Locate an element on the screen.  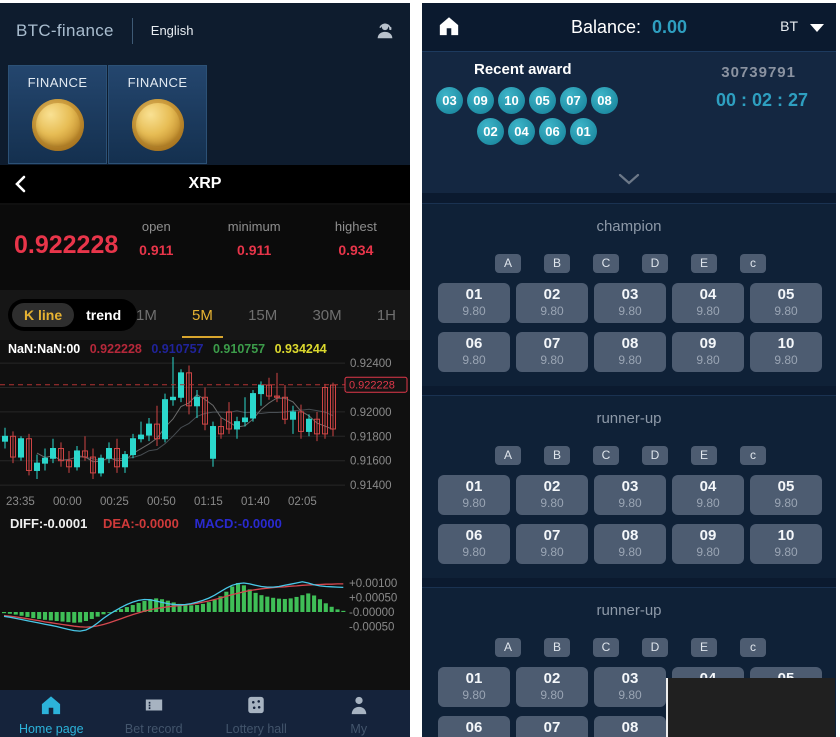
minimum-label: minimum is located at coordinates (254, 226).